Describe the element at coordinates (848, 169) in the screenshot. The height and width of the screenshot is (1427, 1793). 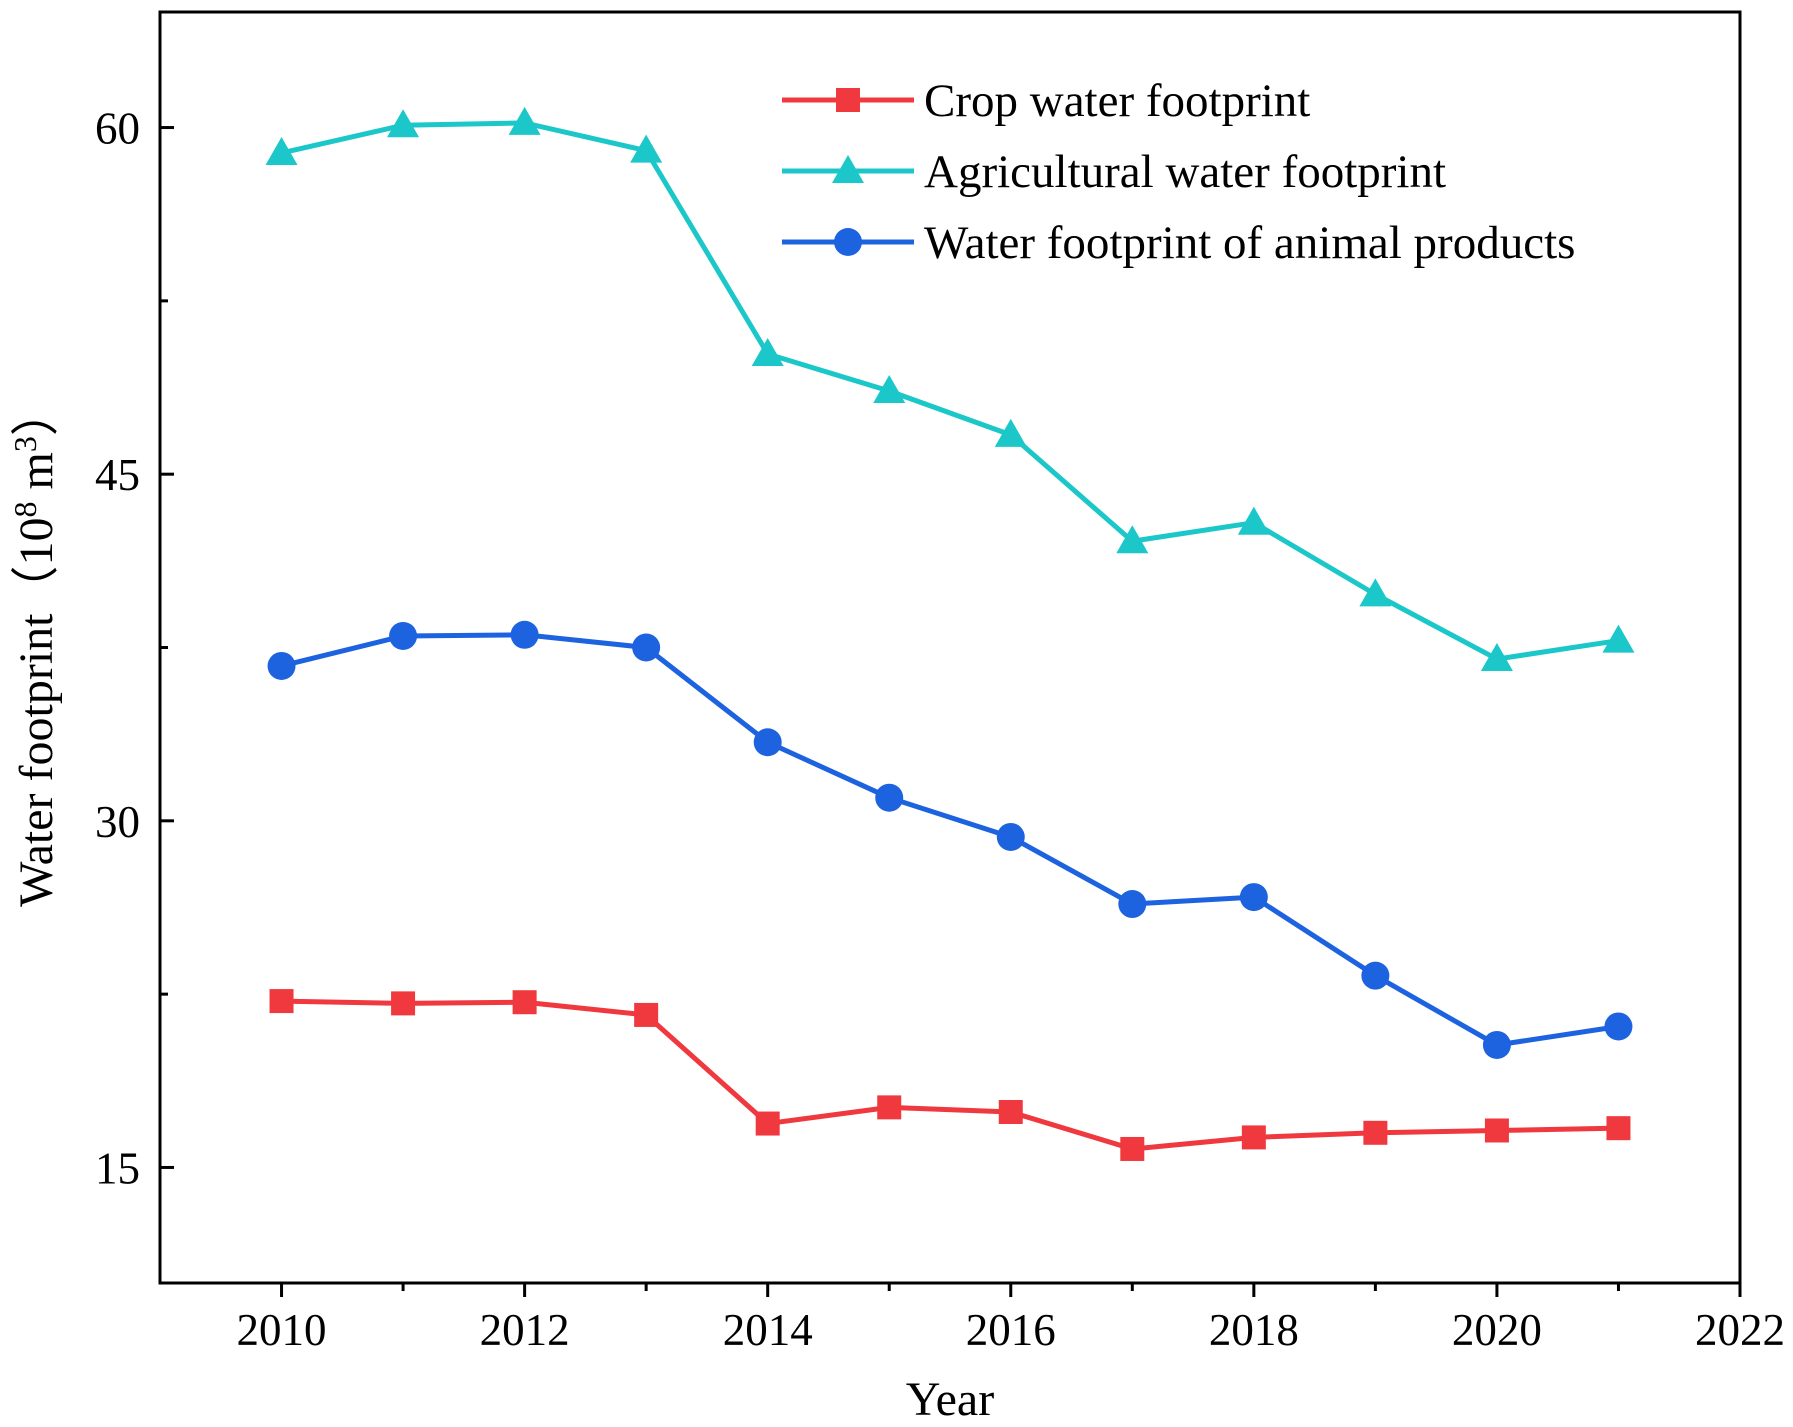
I see `legend-marker-agricultural` at that location.